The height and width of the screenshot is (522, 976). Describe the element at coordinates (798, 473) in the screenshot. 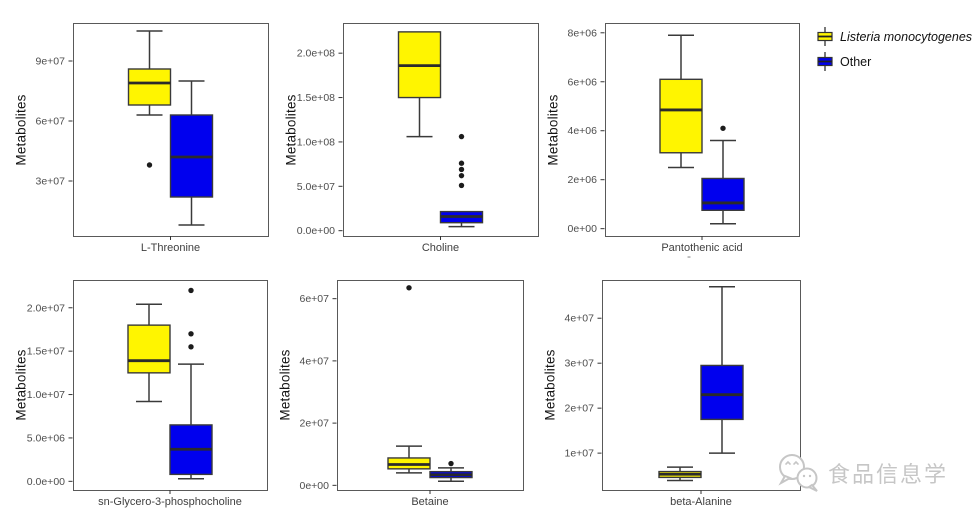

I see `wechat-chat-bubbles-icon` at that location.